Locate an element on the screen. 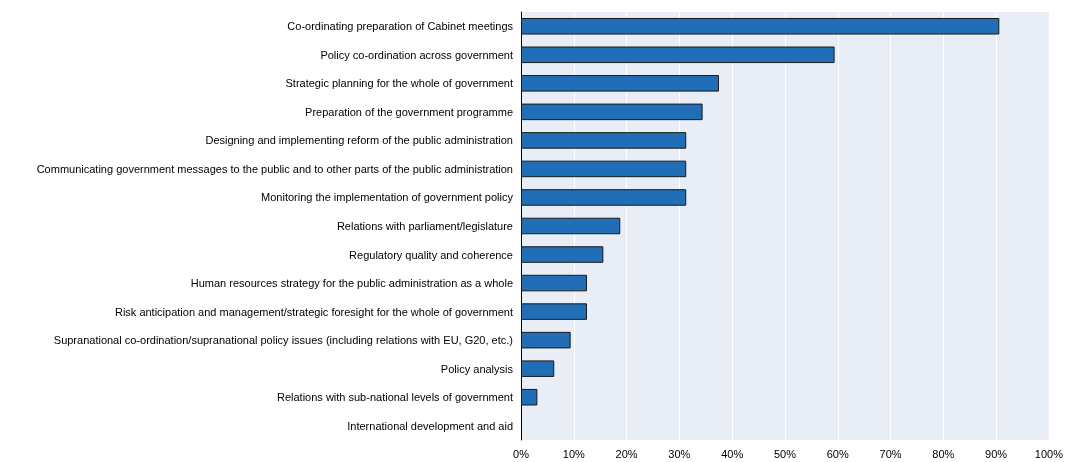  x-tick-label: 20% is located at coordinates (626, 453).